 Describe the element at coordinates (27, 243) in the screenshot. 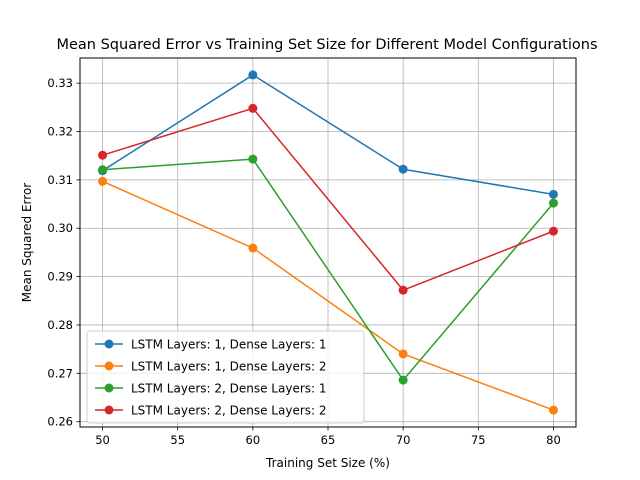

I see `y-axis-label: Mean Squared Error` at that location.